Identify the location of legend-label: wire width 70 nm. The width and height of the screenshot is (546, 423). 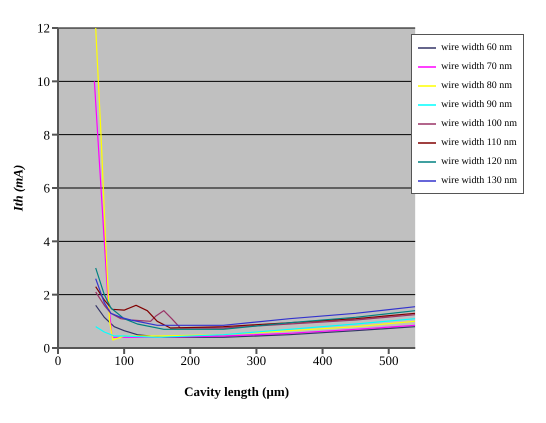
(476, 67).